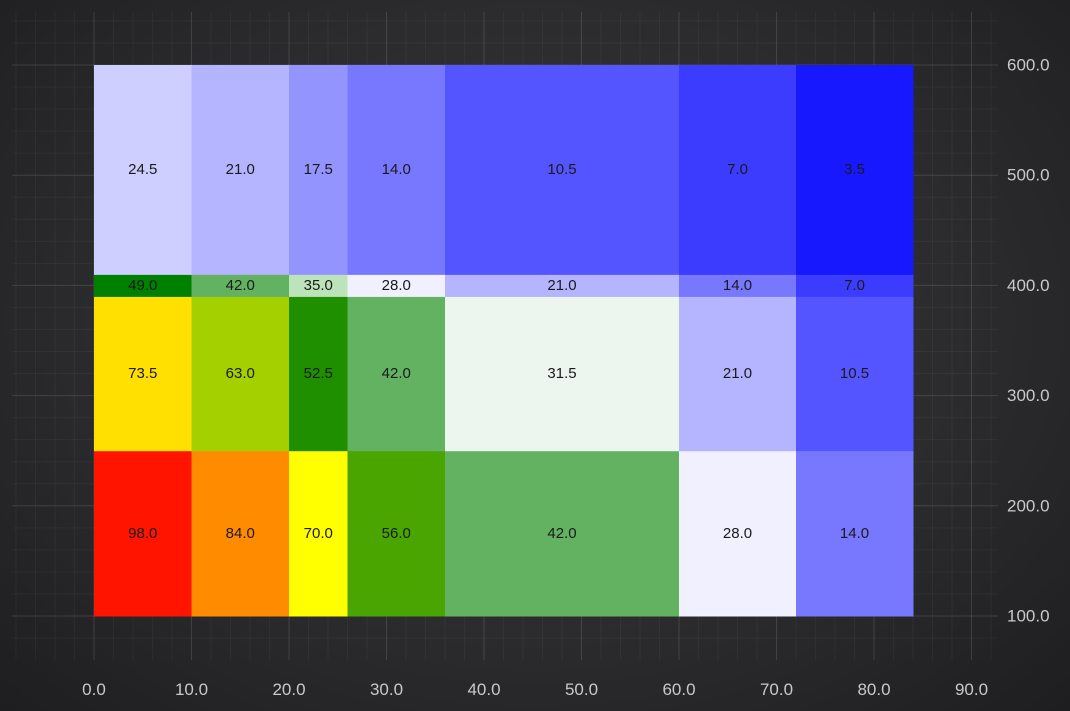 The image size is (1070, 711). Describe the element at coordinates (776, 689) in the screenshot. I see `x-tick-label: 70.0` at that location.